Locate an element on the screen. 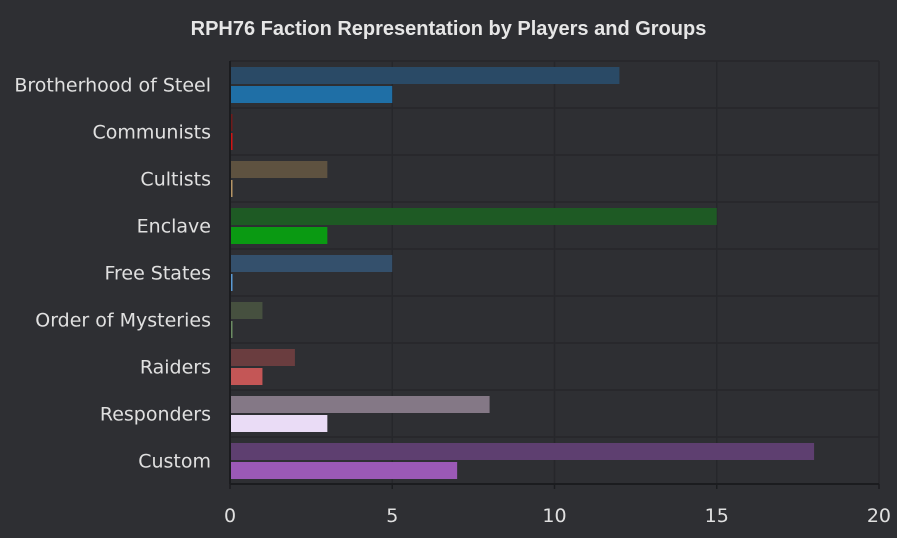 The height and width of the screenshot is (538, 897). x-tick-label: 10 is located at coordinates (554, 516).